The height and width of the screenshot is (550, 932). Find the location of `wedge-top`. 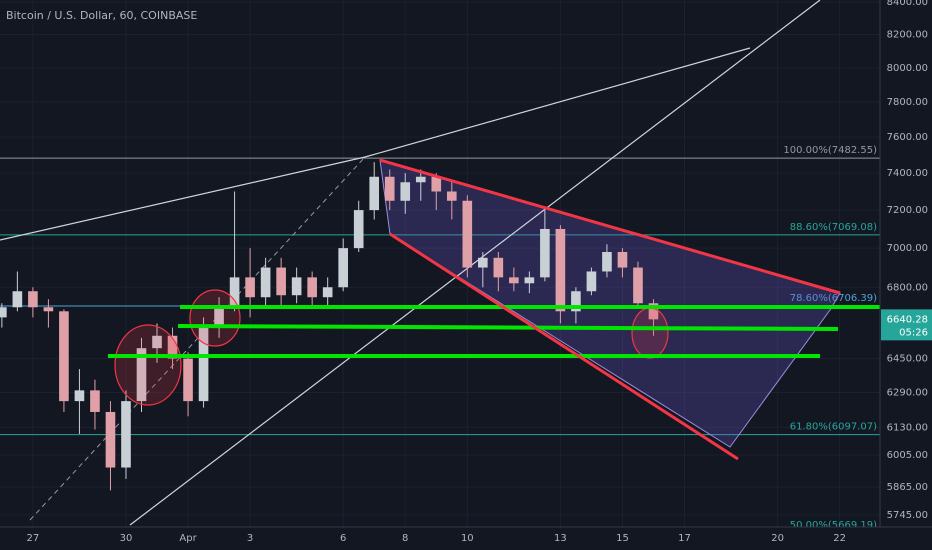

wedge-top is located at coordinates (610, 226).